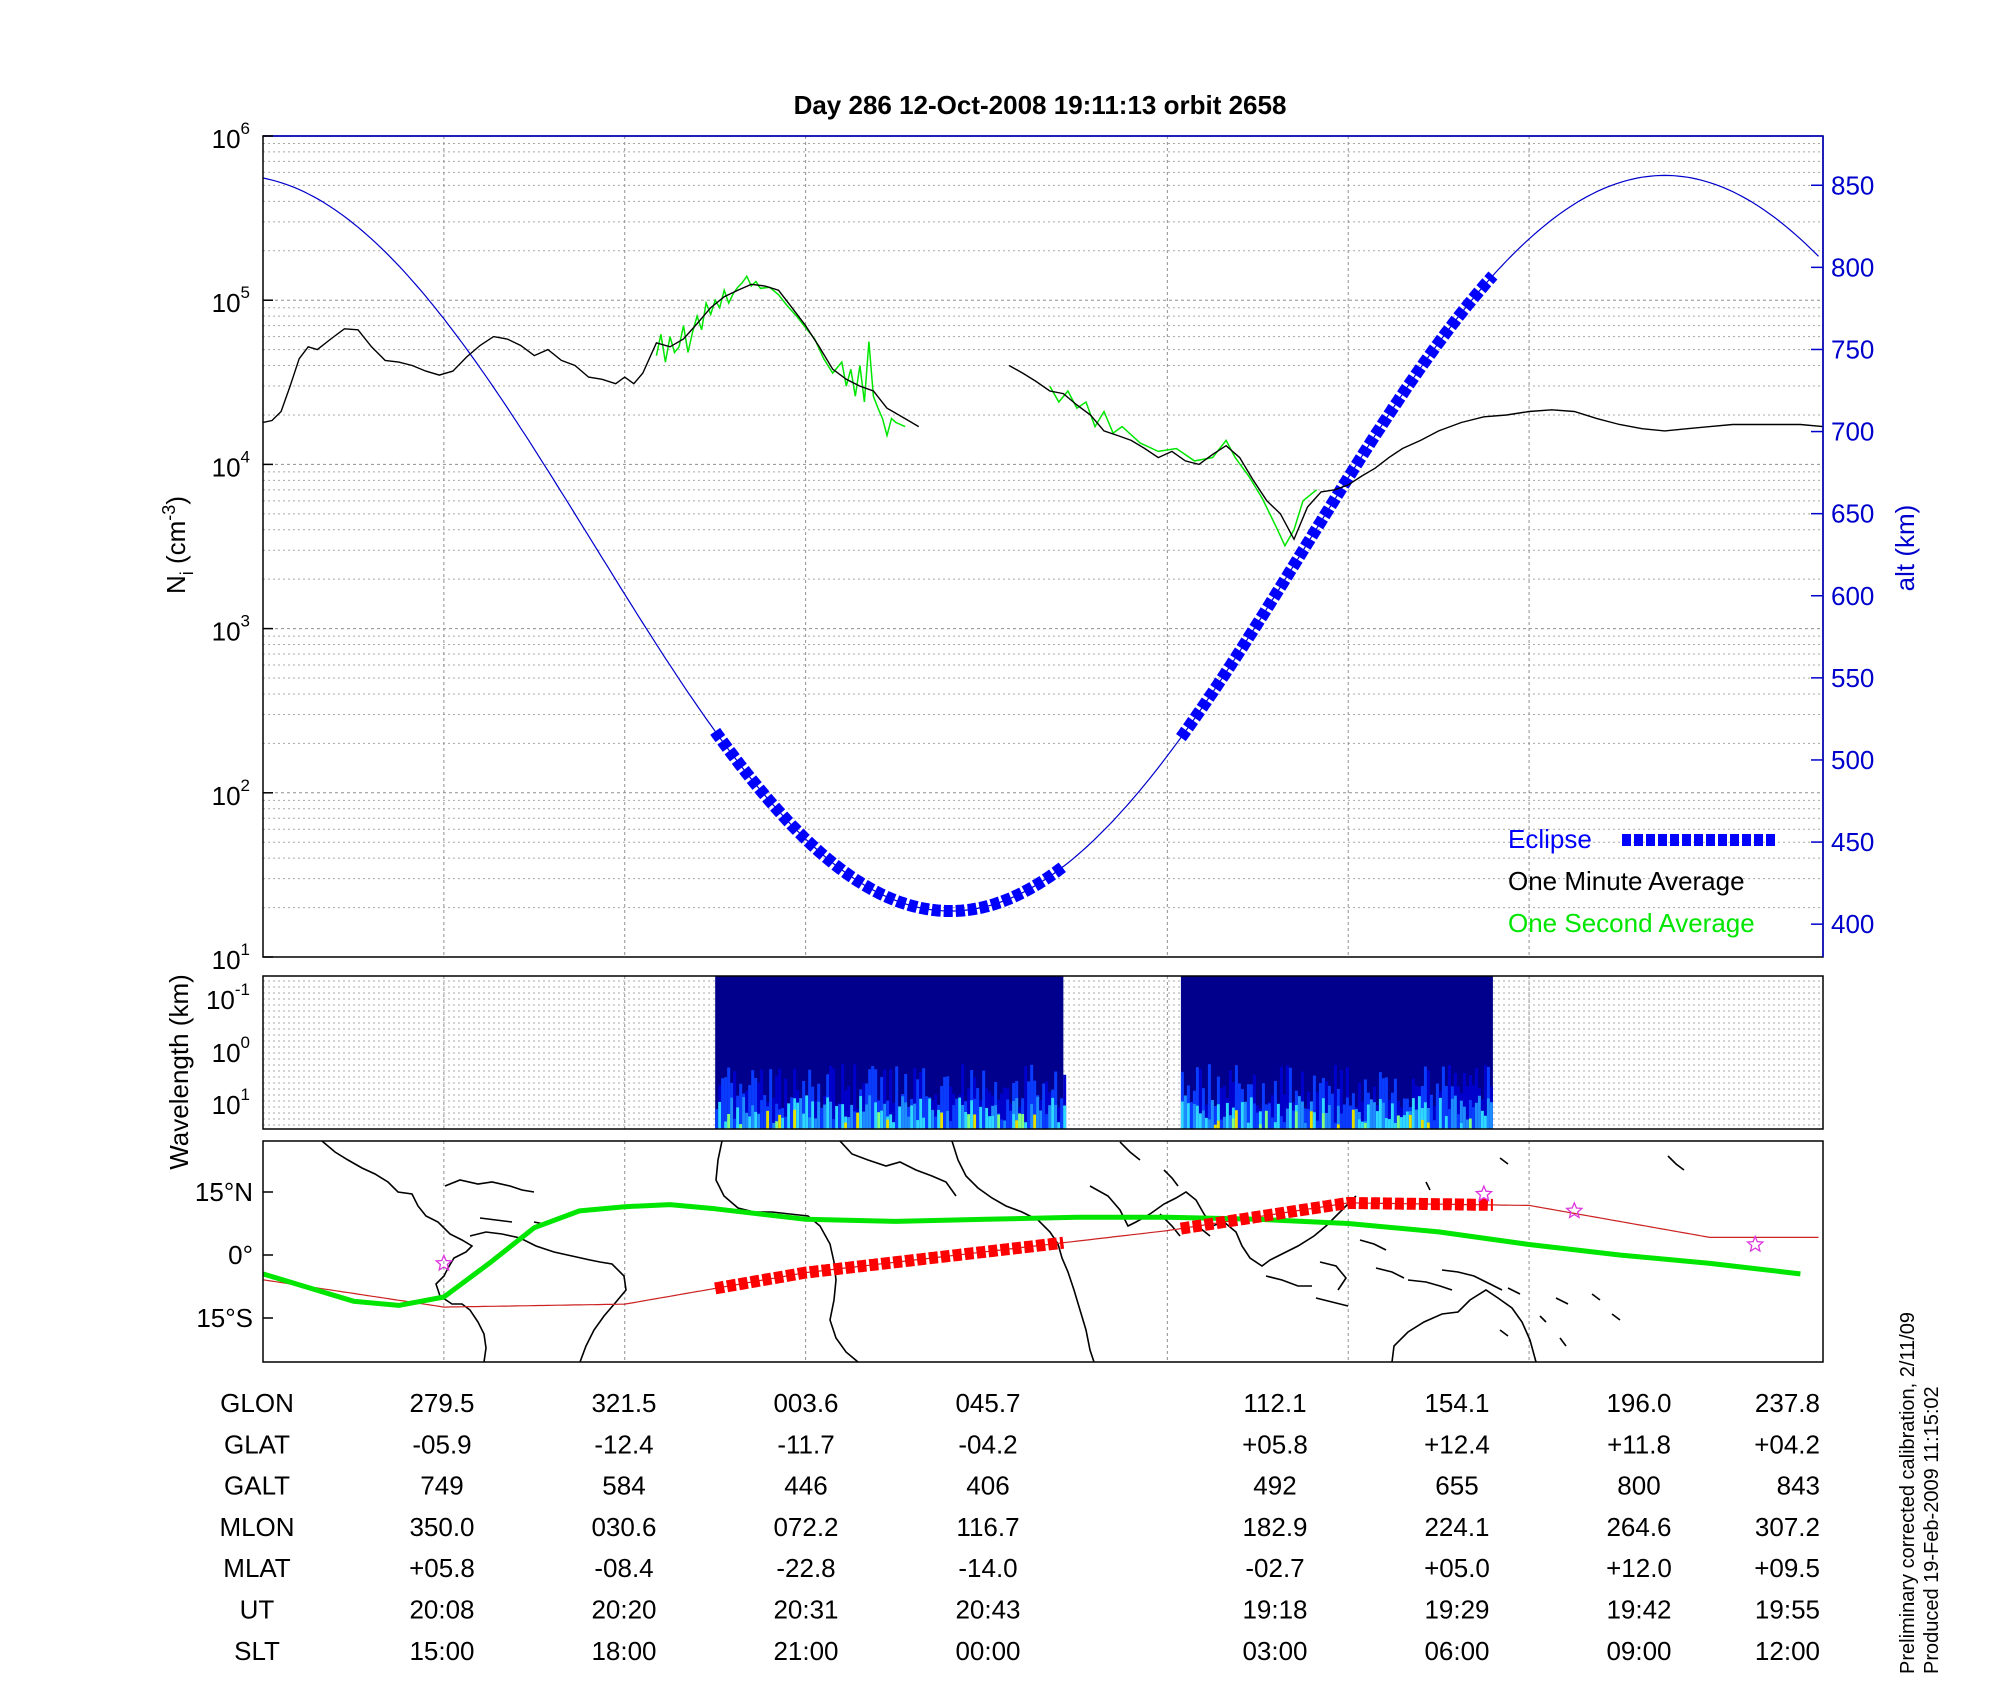 This screenshot has height=1700, width=2000. Describe the element at coordinates (623, 1651) in the screenshot. I see `table-cell: 18:00` at that location.